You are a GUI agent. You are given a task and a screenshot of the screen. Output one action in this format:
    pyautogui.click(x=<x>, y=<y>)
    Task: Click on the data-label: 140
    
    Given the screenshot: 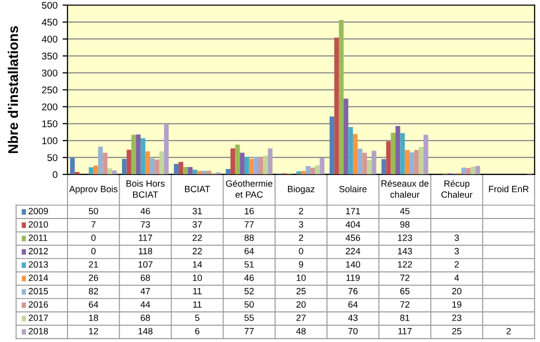 What is the action you would take?
    pyautogui.click(x=353, y=264)
    